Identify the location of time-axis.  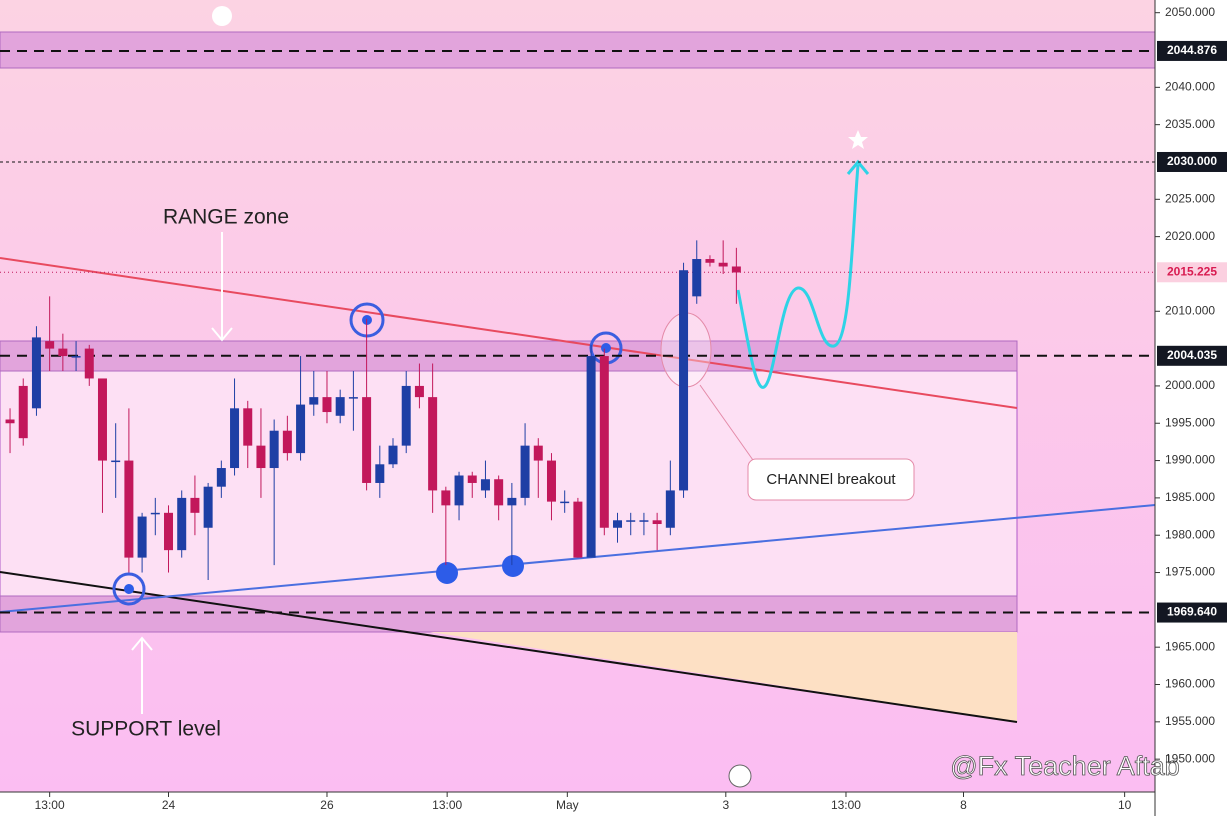
(577, 804).